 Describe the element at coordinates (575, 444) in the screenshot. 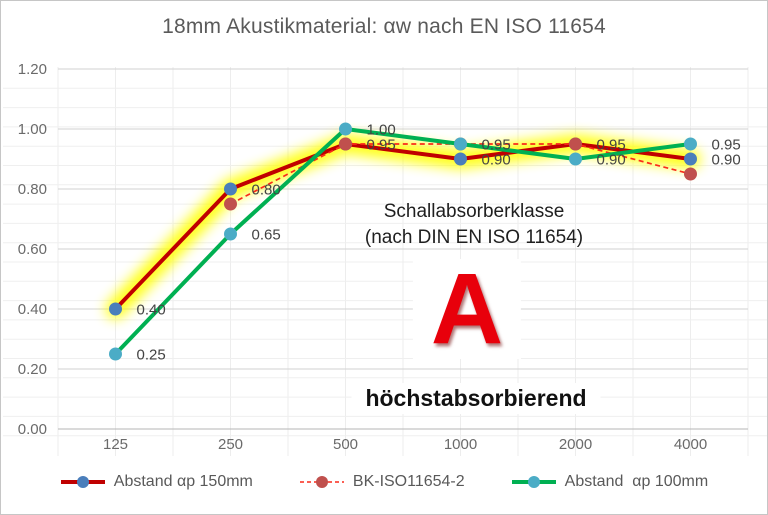

I see `x-axis-tick-label: 2000` at that location.